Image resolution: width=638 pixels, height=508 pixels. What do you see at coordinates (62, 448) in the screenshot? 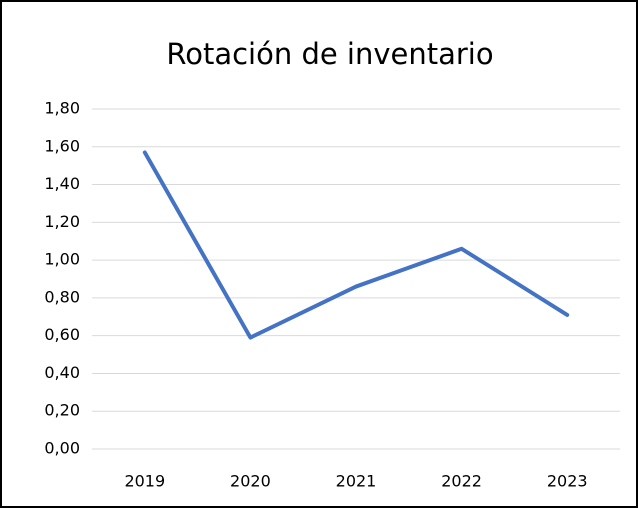
I see `y-tick-label: 0,00` at bounding box center [62, 448].